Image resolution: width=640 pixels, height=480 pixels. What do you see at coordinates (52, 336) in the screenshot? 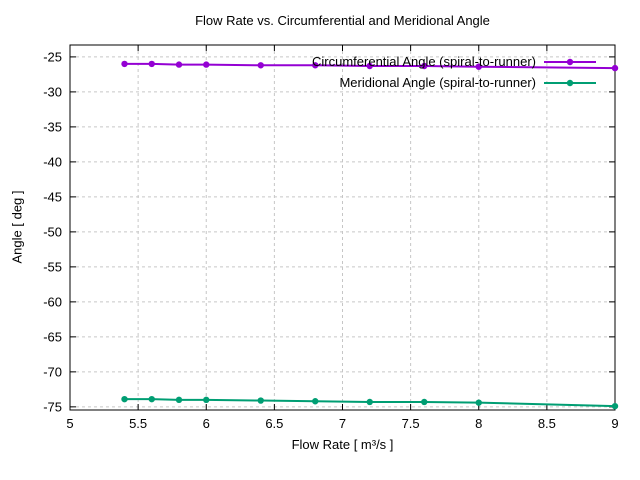
I see `y-tick-label: -65` at bounding box center [52, 336].